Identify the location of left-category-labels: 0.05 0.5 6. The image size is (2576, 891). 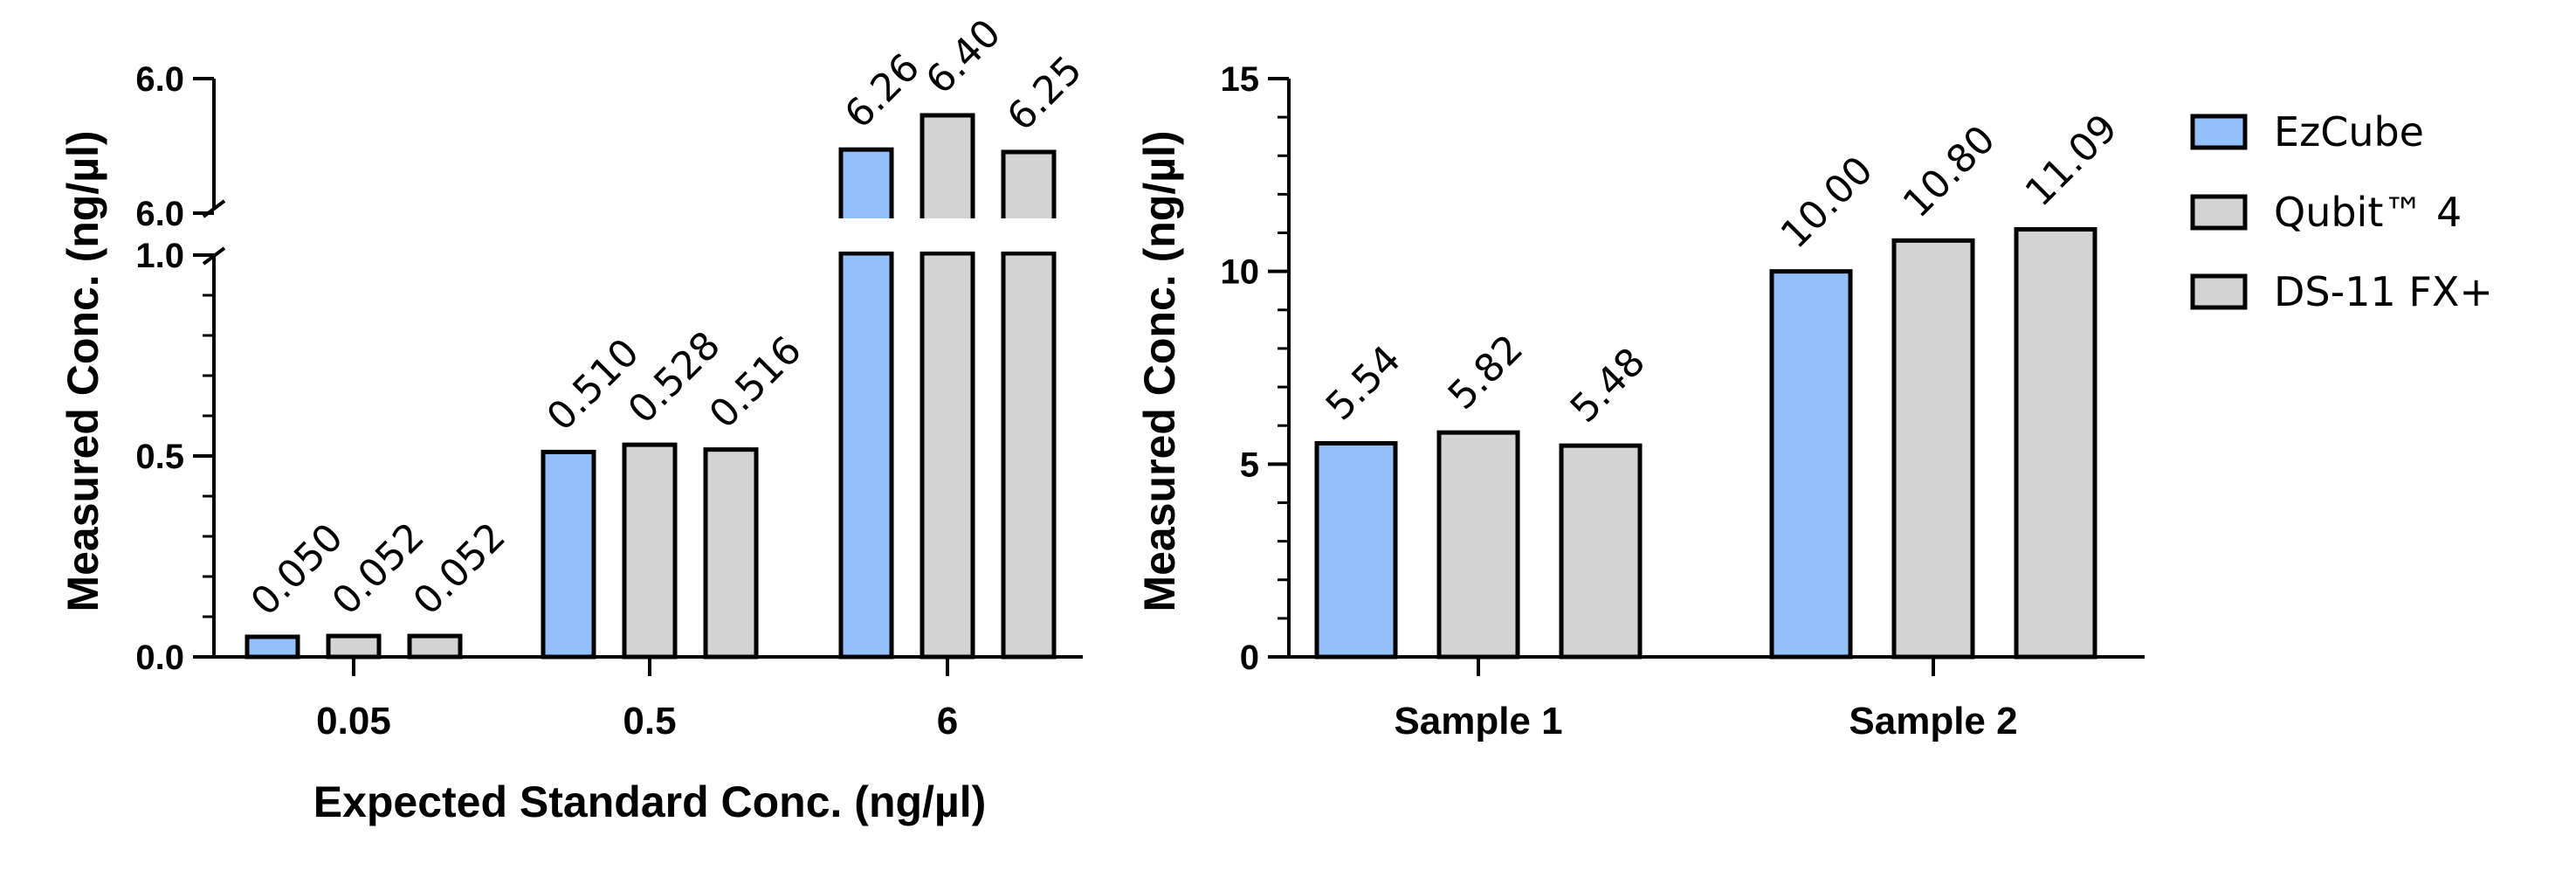
(637, 721).